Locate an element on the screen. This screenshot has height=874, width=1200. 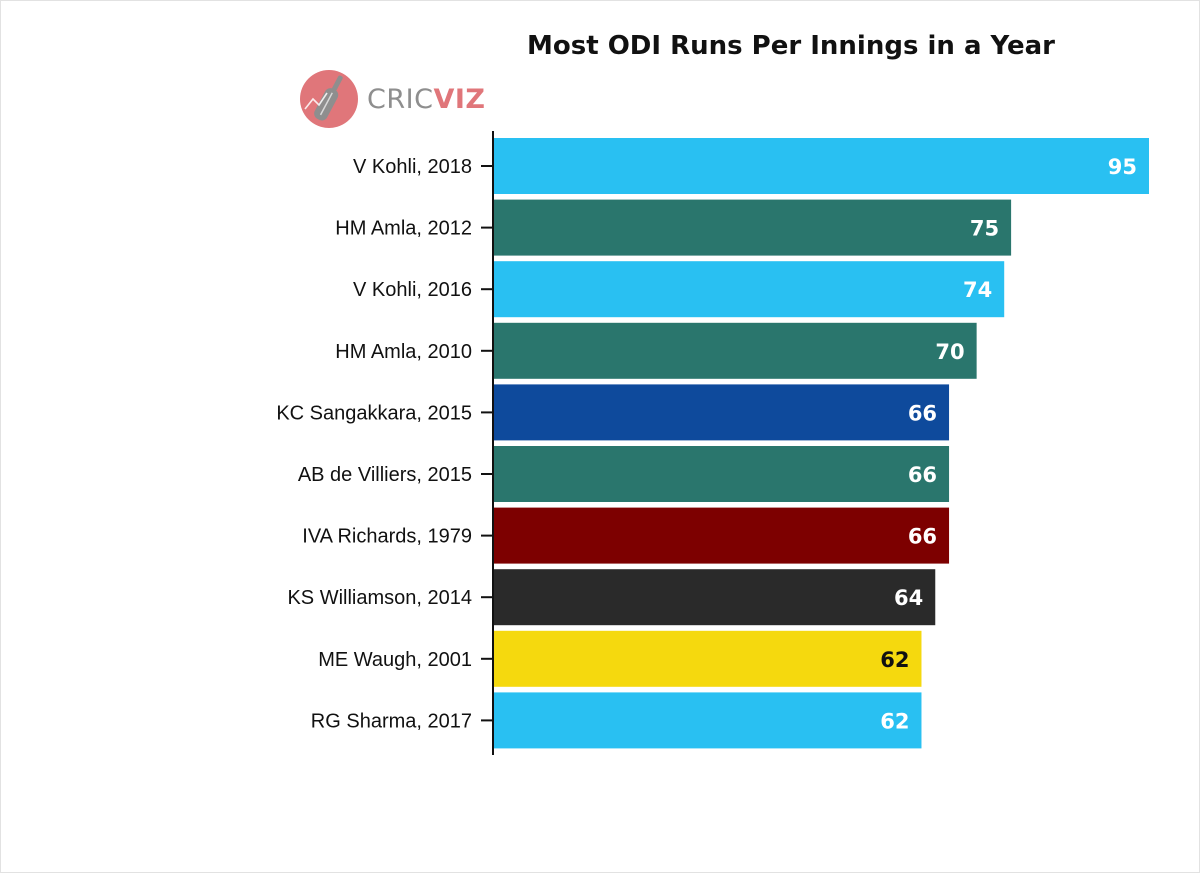
bar-value-label: 70 is located at coordinates (949, 352).